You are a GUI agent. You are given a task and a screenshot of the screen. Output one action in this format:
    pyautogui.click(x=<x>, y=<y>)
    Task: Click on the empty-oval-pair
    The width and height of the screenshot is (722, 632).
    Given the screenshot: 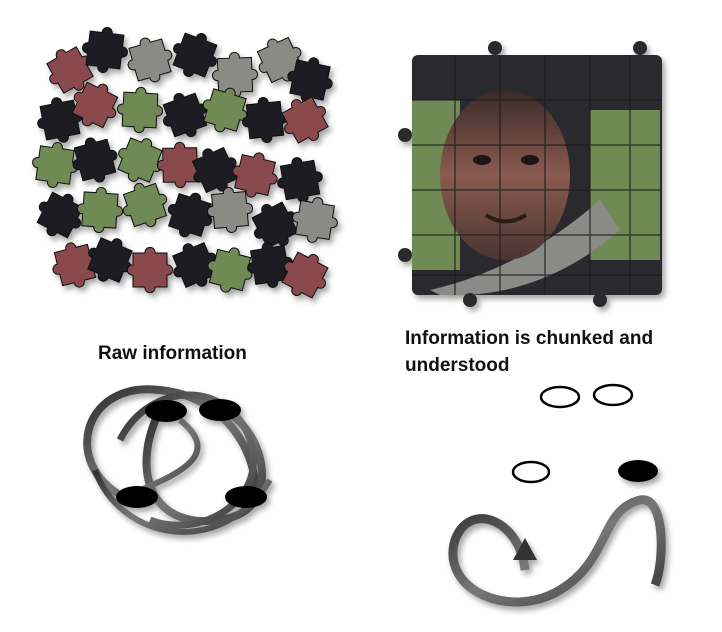 What is the action you would take?
    pyautogui.click(x=586, y=396)
    